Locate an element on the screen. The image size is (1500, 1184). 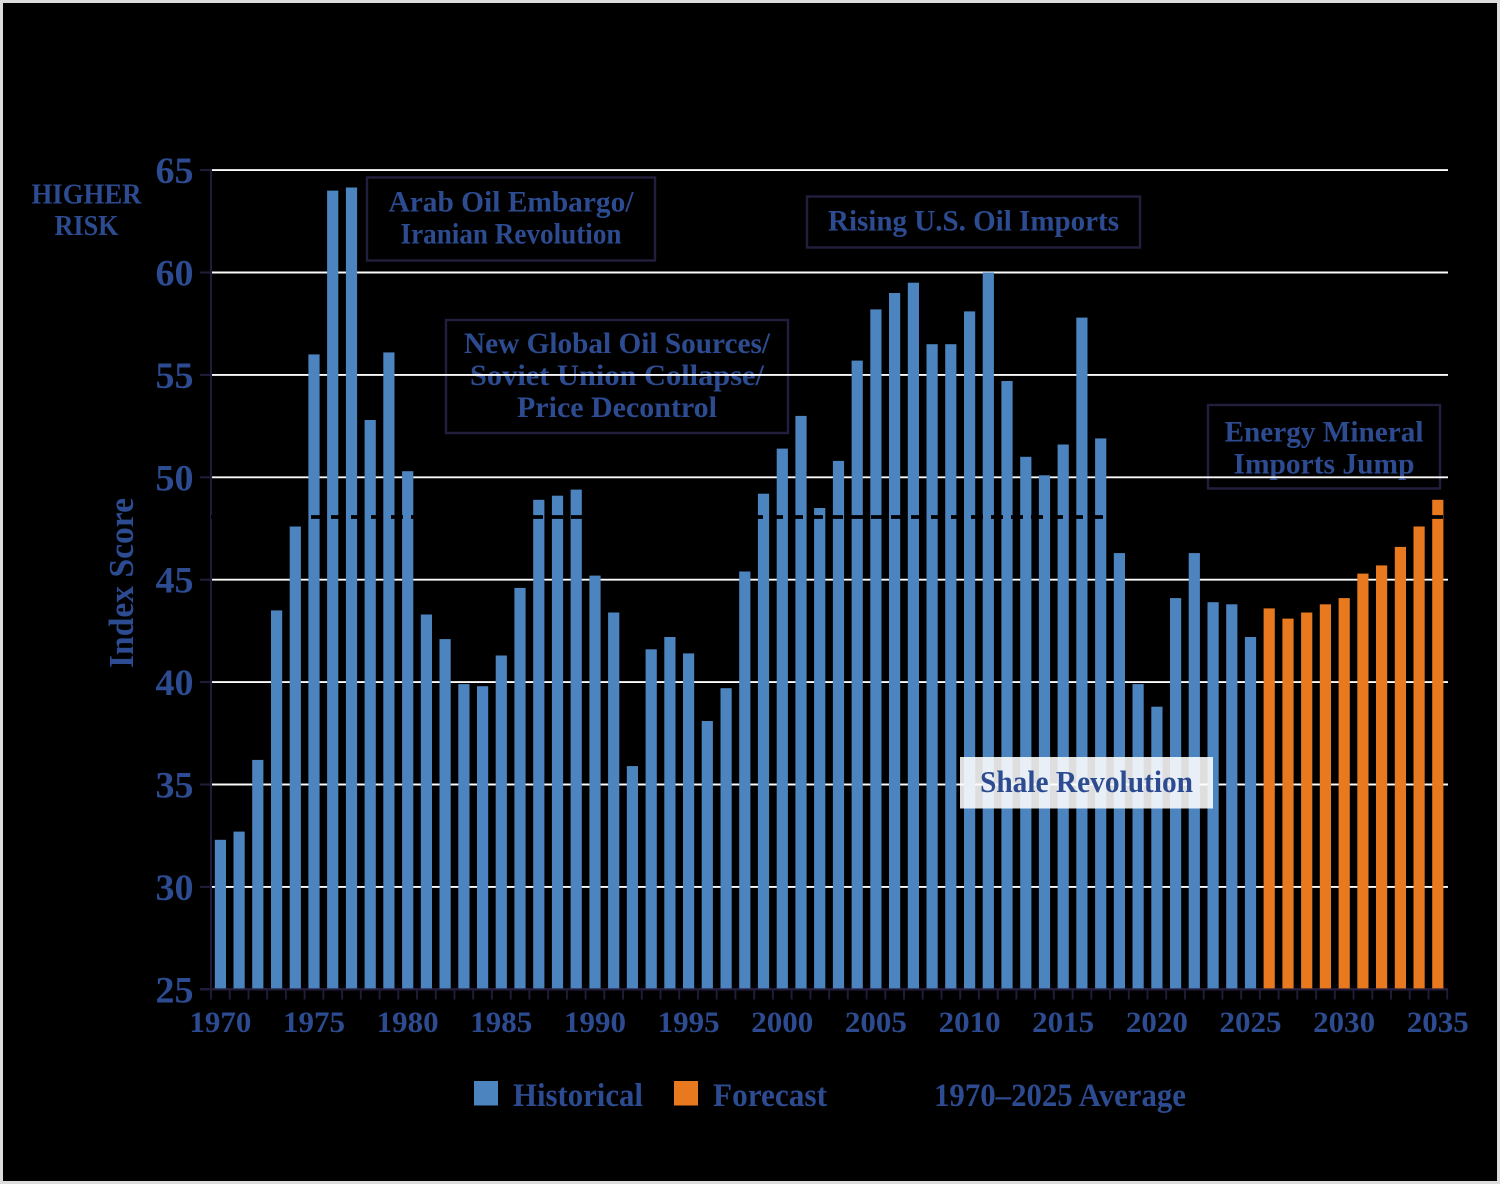
svg-text: 1995 is located at coordinates (689, 1022).